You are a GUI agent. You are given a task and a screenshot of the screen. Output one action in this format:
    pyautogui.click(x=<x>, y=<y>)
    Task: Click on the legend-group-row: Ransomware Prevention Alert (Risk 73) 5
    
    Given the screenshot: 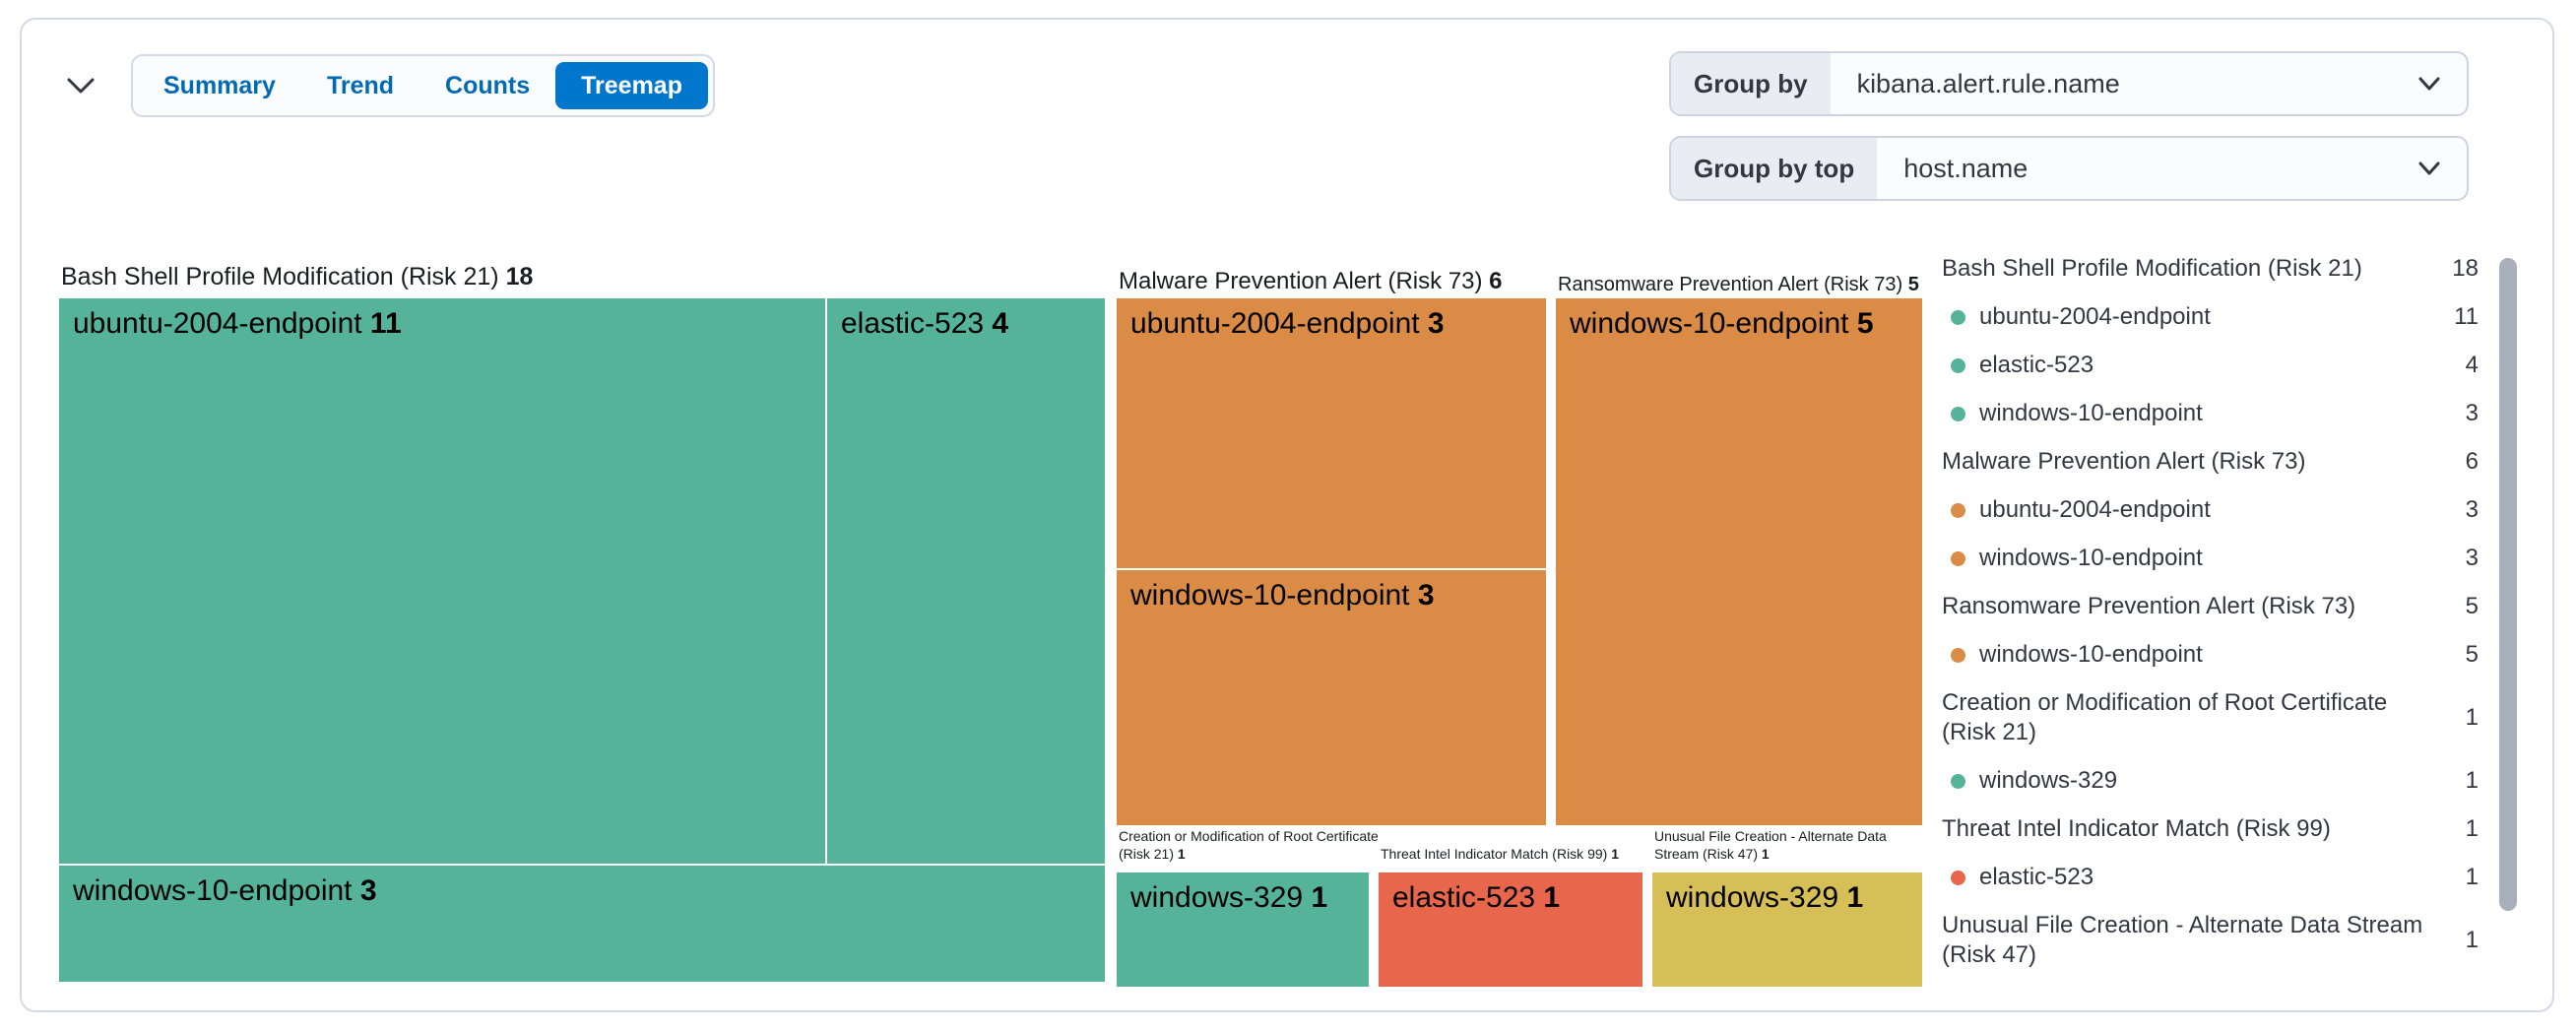 What is the action you would take?
    pyautogui.click(x=2210, y=606)
    